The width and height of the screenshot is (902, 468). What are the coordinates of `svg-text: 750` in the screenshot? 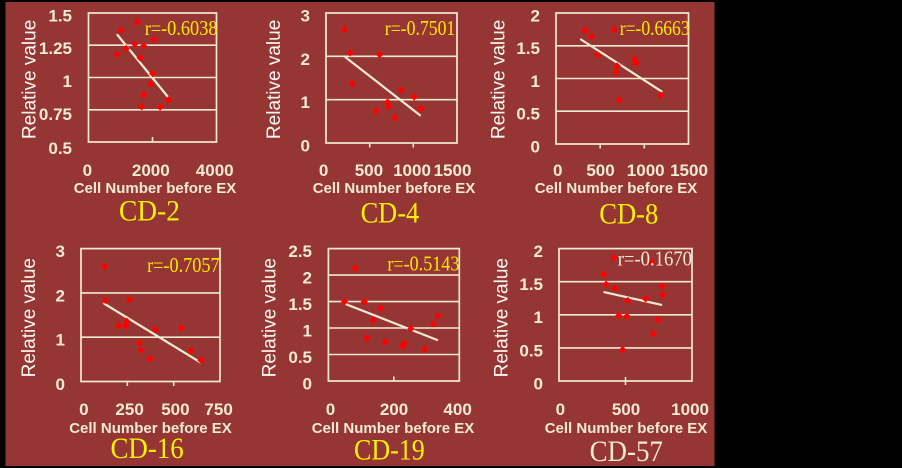 It's located at (218, 409).